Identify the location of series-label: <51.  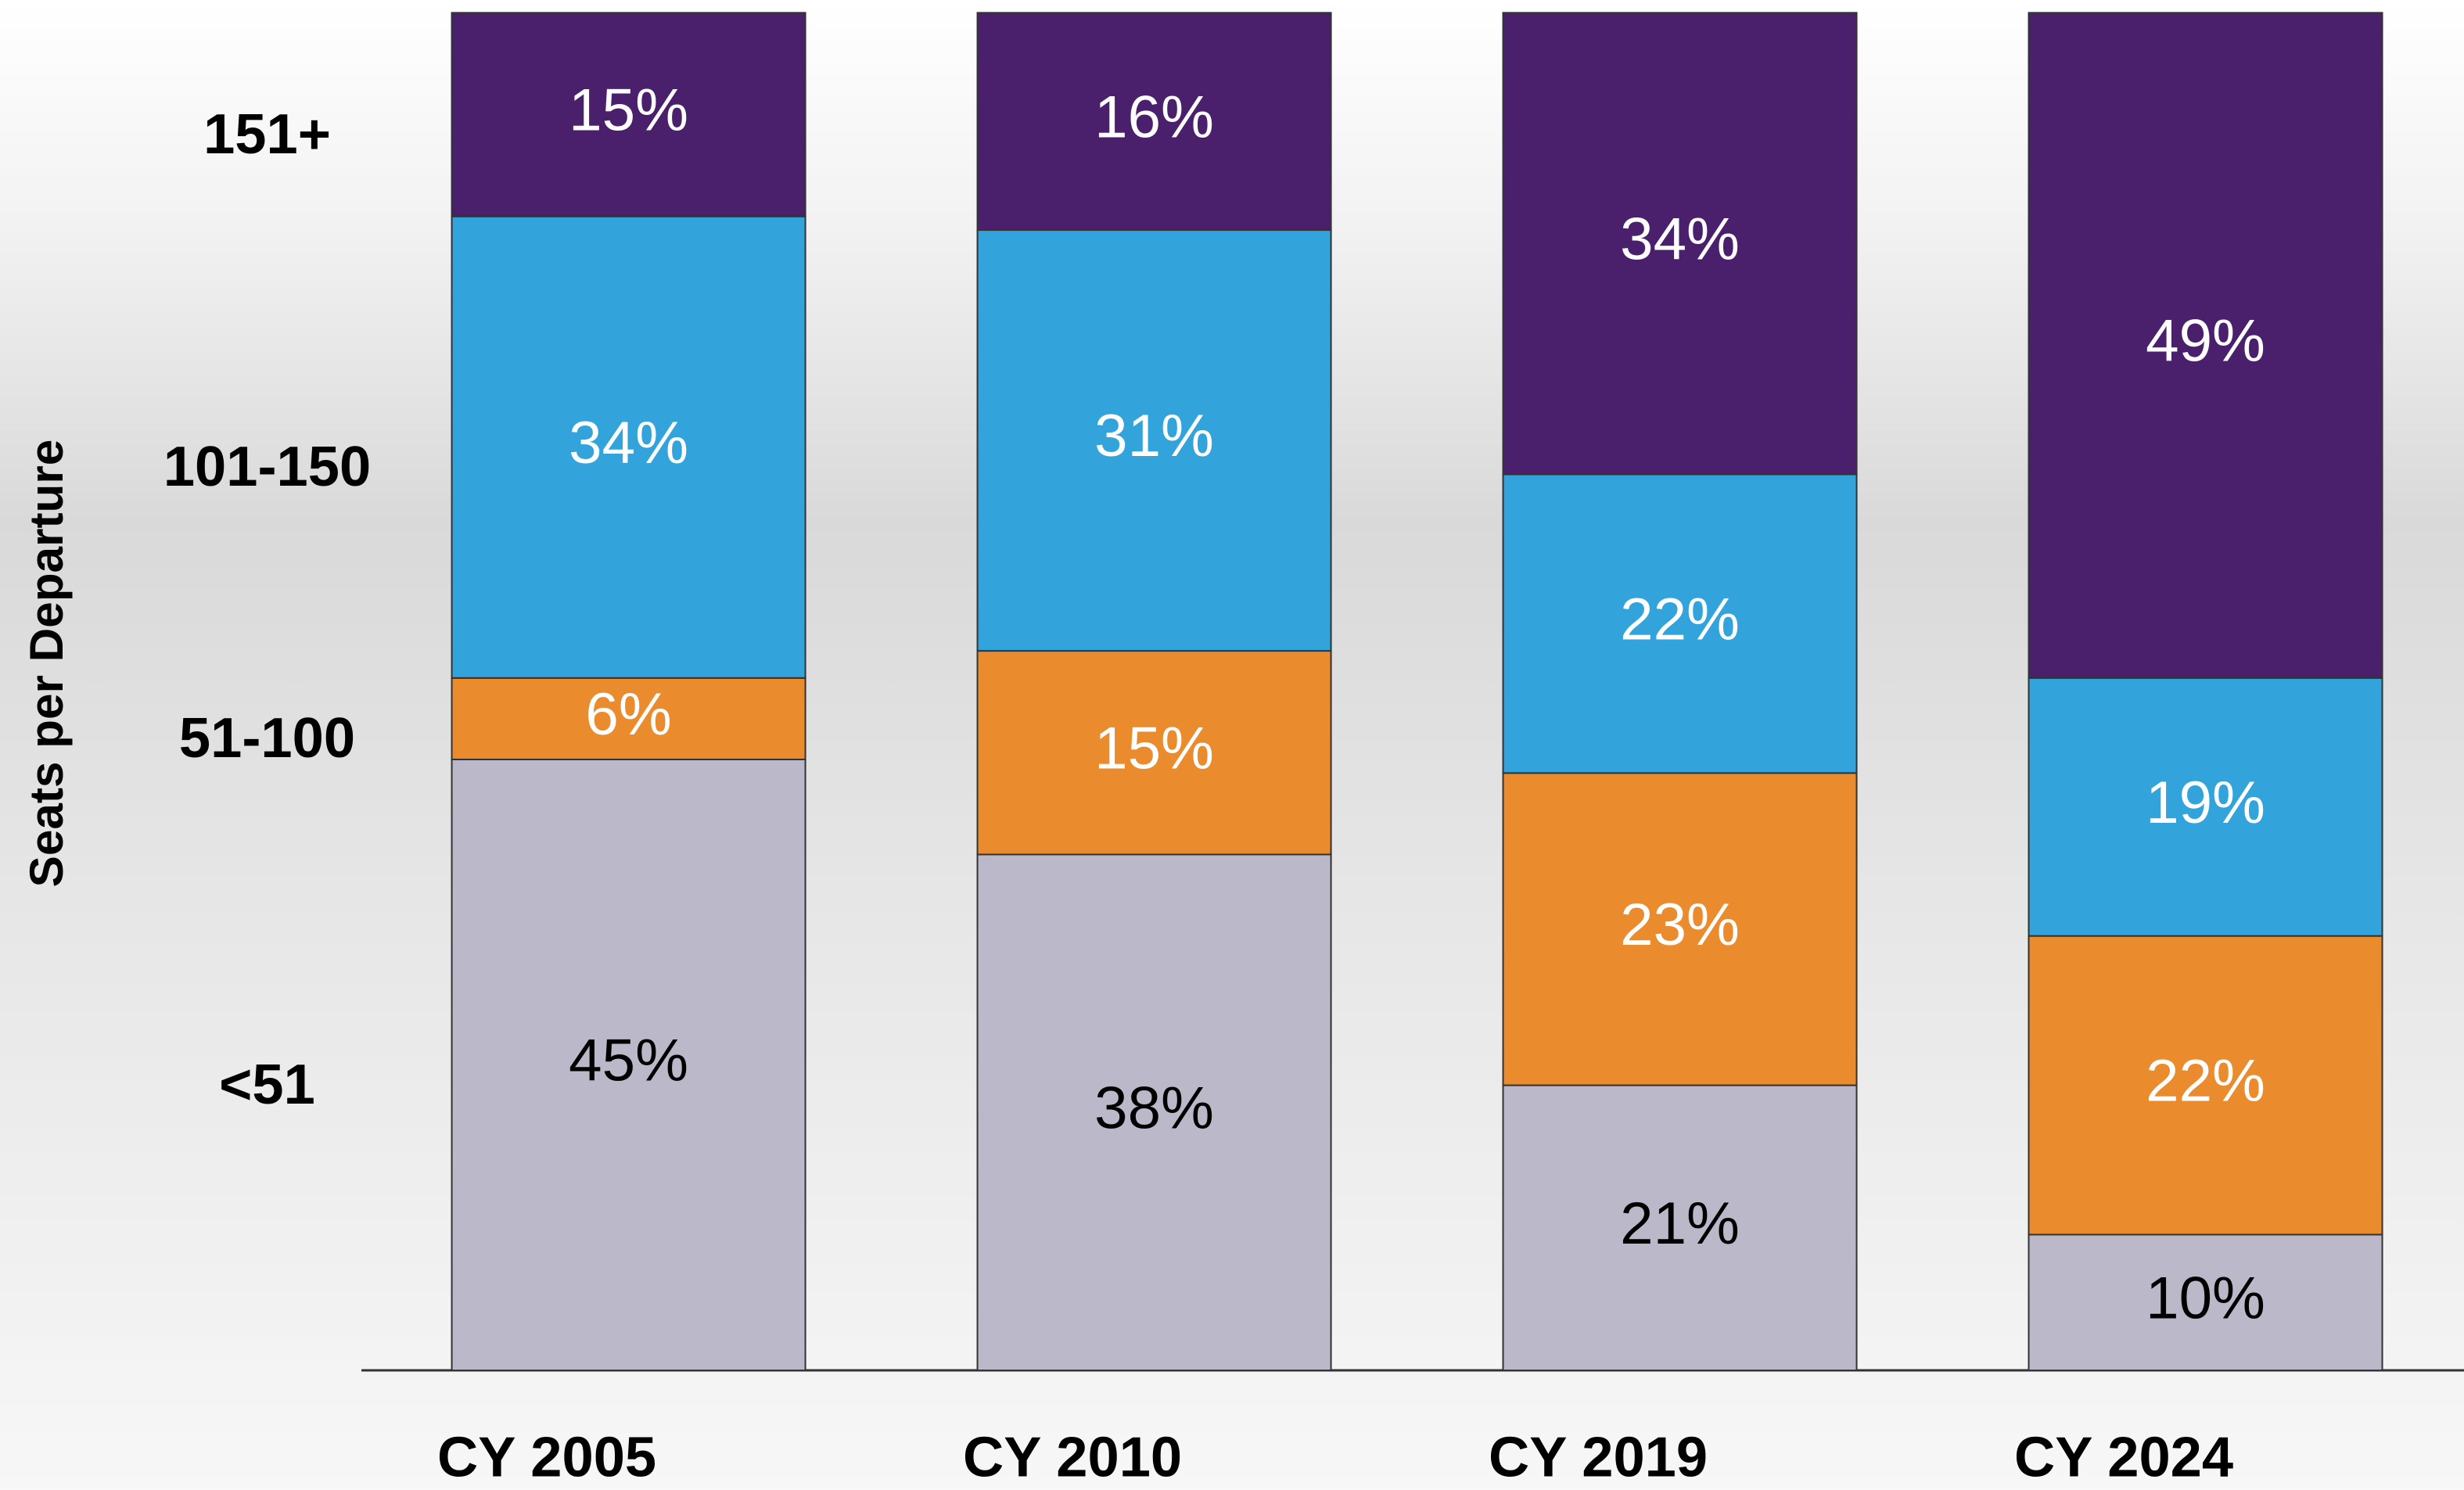
(267, 1085).